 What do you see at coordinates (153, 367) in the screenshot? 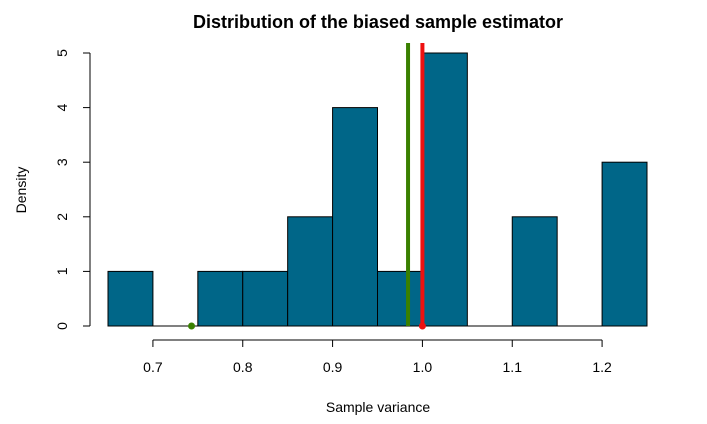
I see `x-tick-label: 0.7` at bounding box center [153, 367].